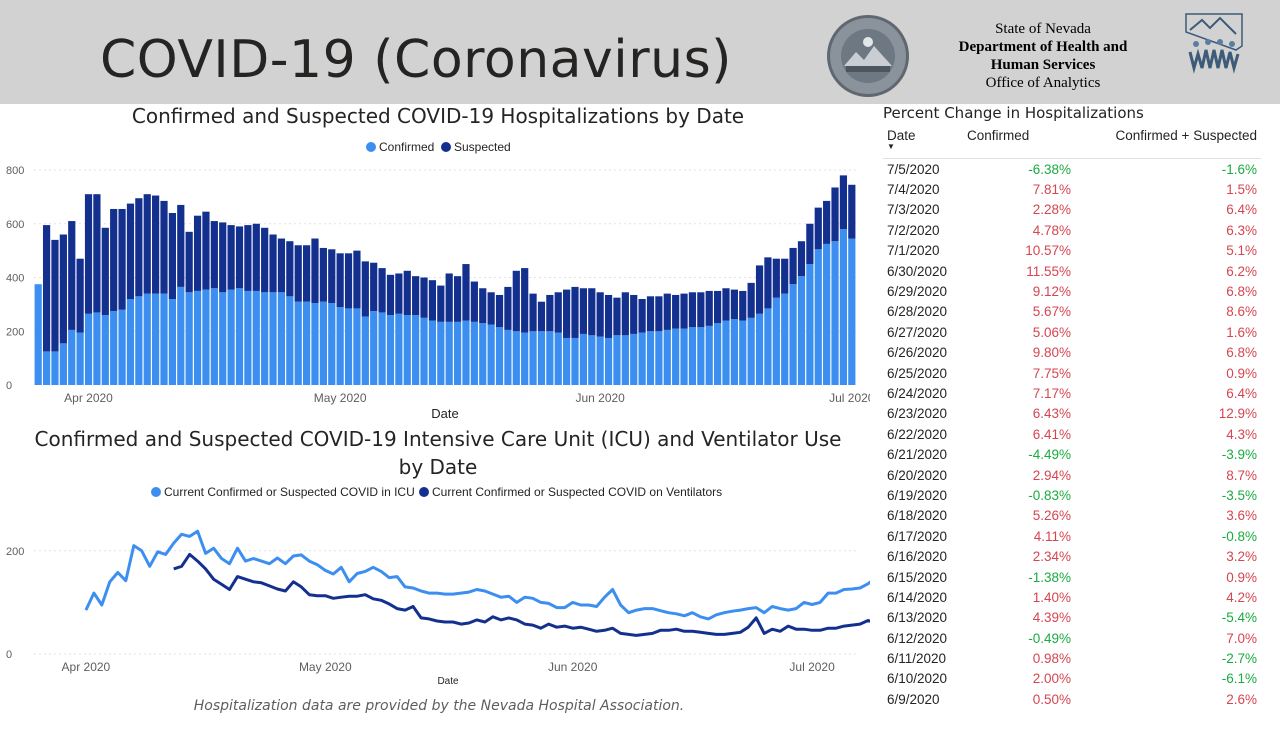 The image size is (1280, 729). What do you see at coordinates (1072, 332) in the screenshot?
I see `table-row: 6/27/2020 5.06% 1.6%` at bounding box center [1072, 332].